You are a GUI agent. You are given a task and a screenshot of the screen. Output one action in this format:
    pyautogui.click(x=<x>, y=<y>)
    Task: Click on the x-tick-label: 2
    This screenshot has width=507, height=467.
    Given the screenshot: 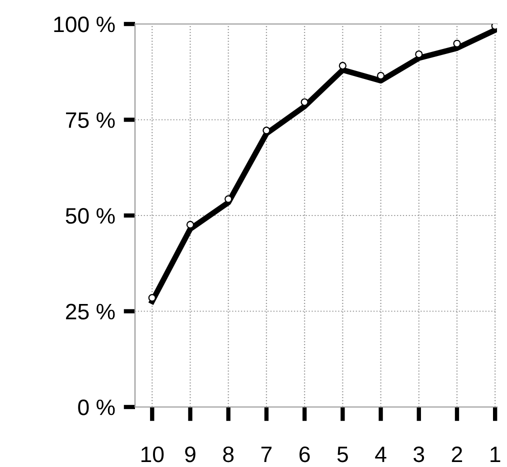 What is the action you would take?
    pyautogui.click(x=457, y=454)
    